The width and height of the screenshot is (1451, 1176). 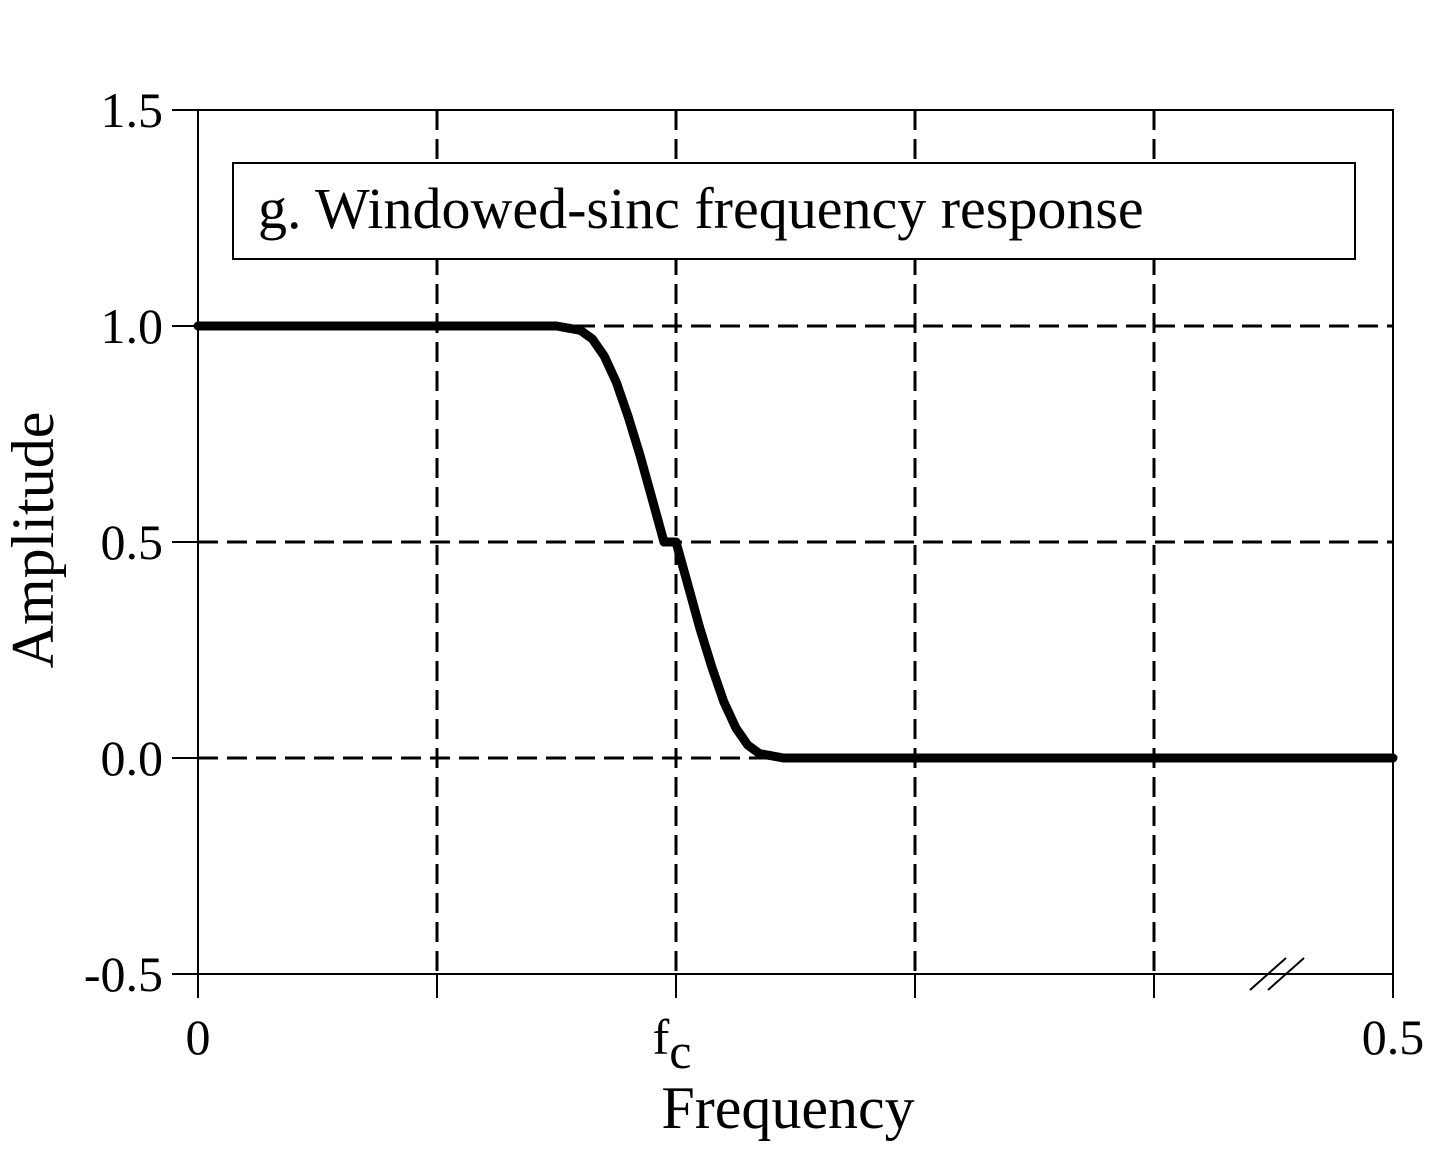 I want to click on x-tick-label: 0.5, so click(x=1393, y=1037).